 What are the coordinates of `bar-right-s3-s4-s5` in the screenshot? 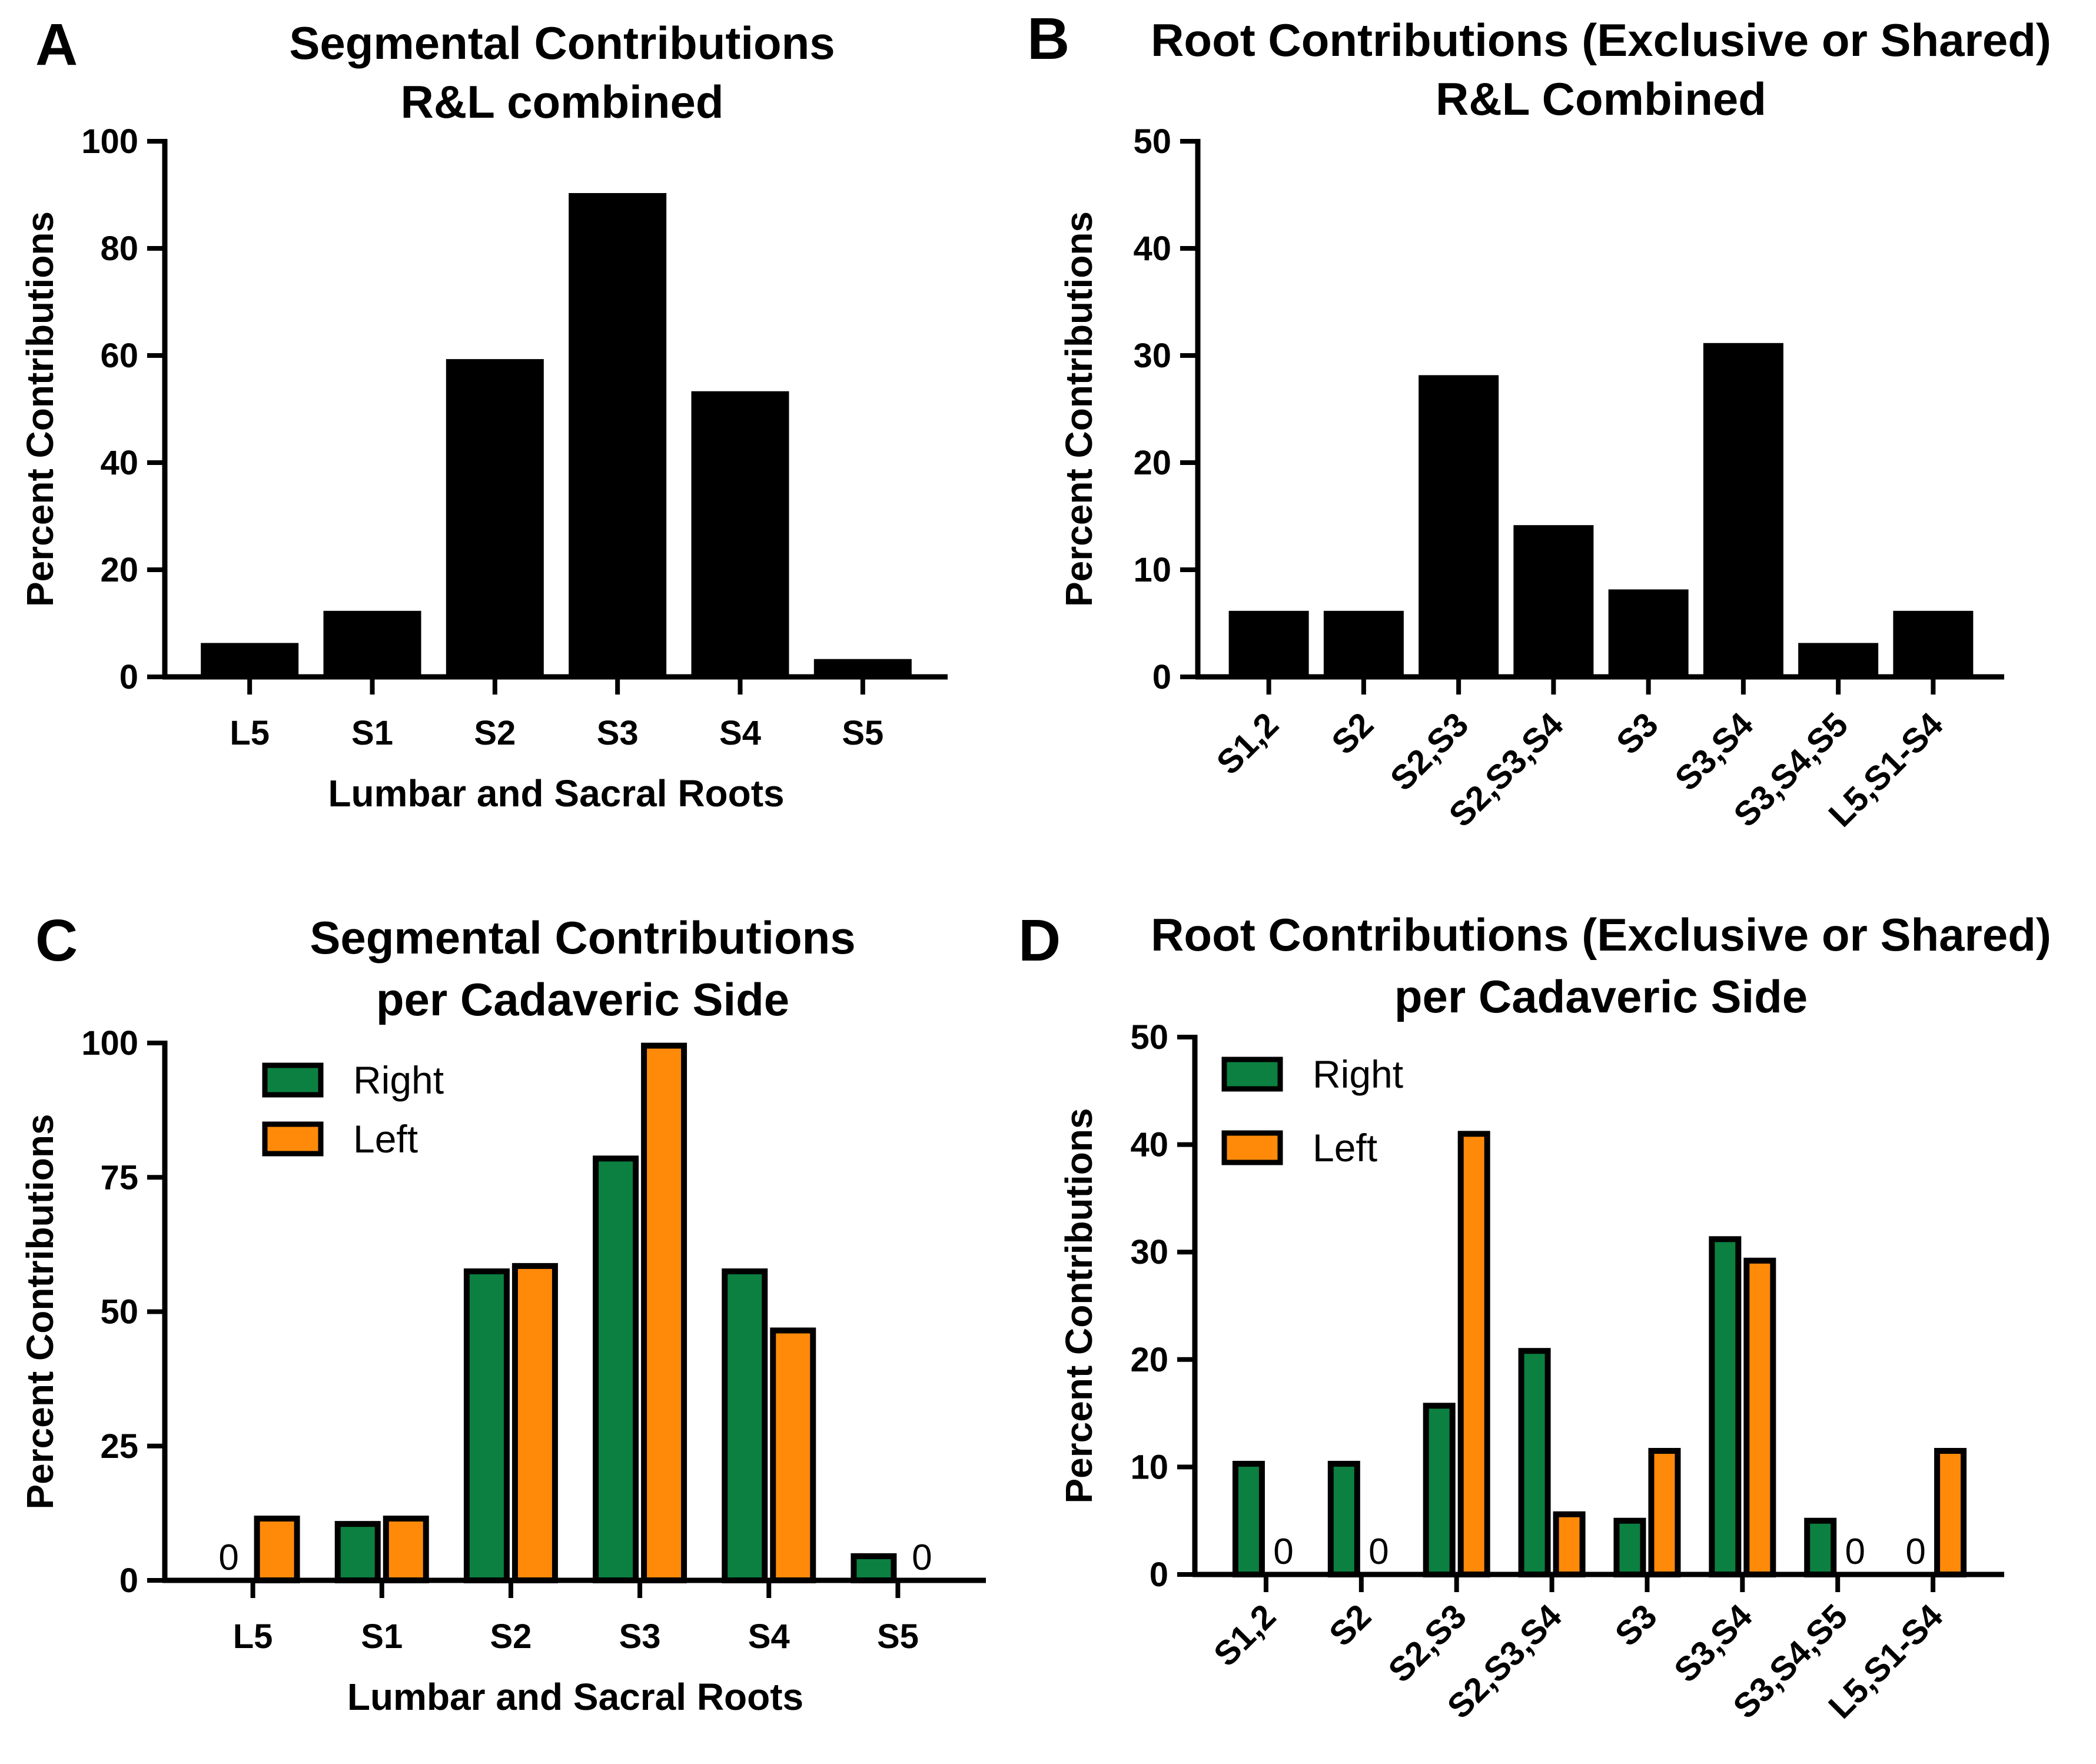 It's located at (1820, 1547).